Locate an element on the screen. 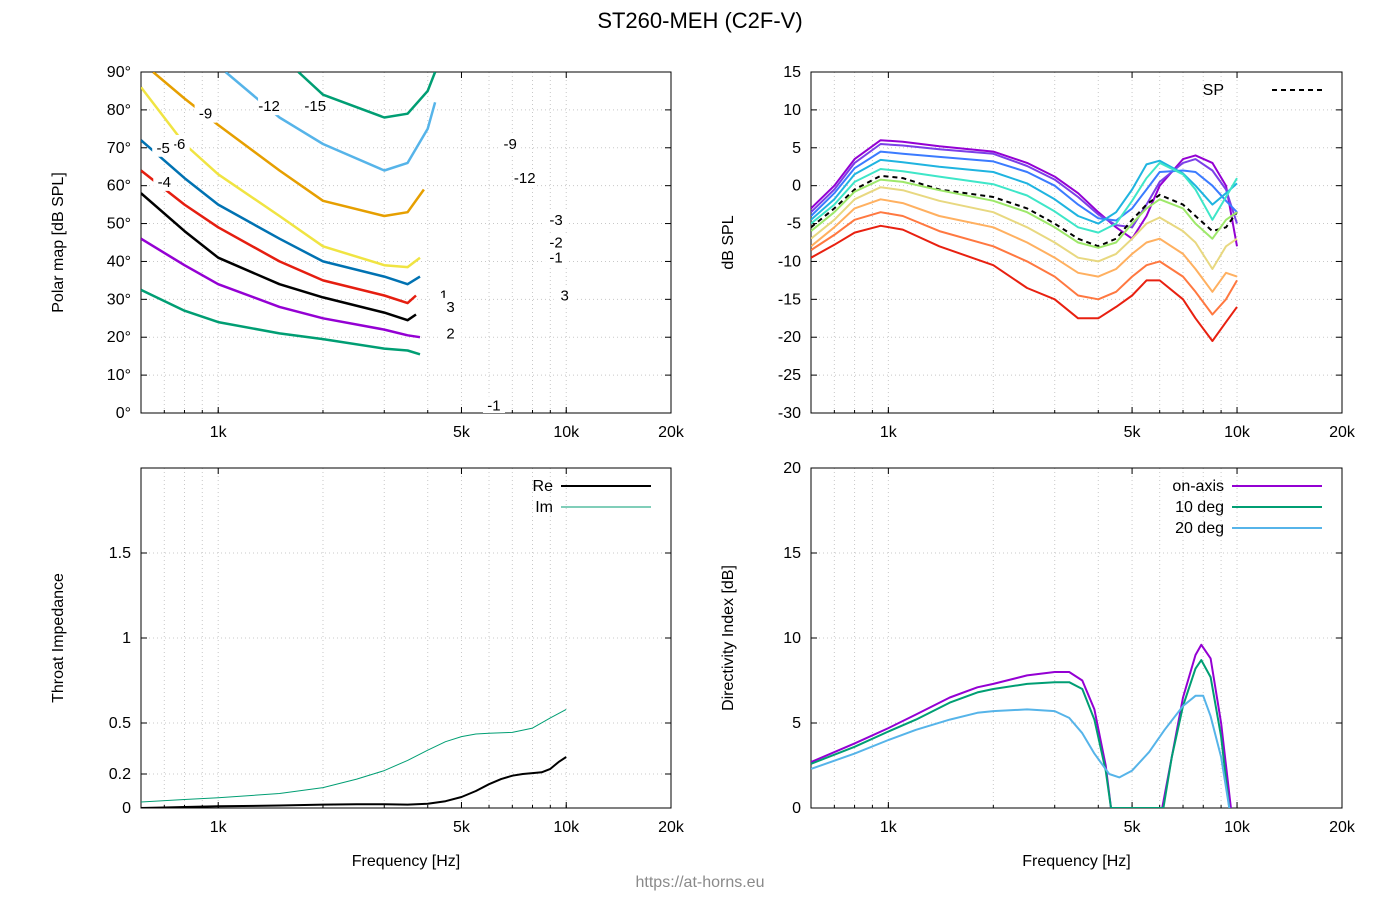 The image size is (1400, 900). y-tick-label: -15 is located at coordinates (789, 299).